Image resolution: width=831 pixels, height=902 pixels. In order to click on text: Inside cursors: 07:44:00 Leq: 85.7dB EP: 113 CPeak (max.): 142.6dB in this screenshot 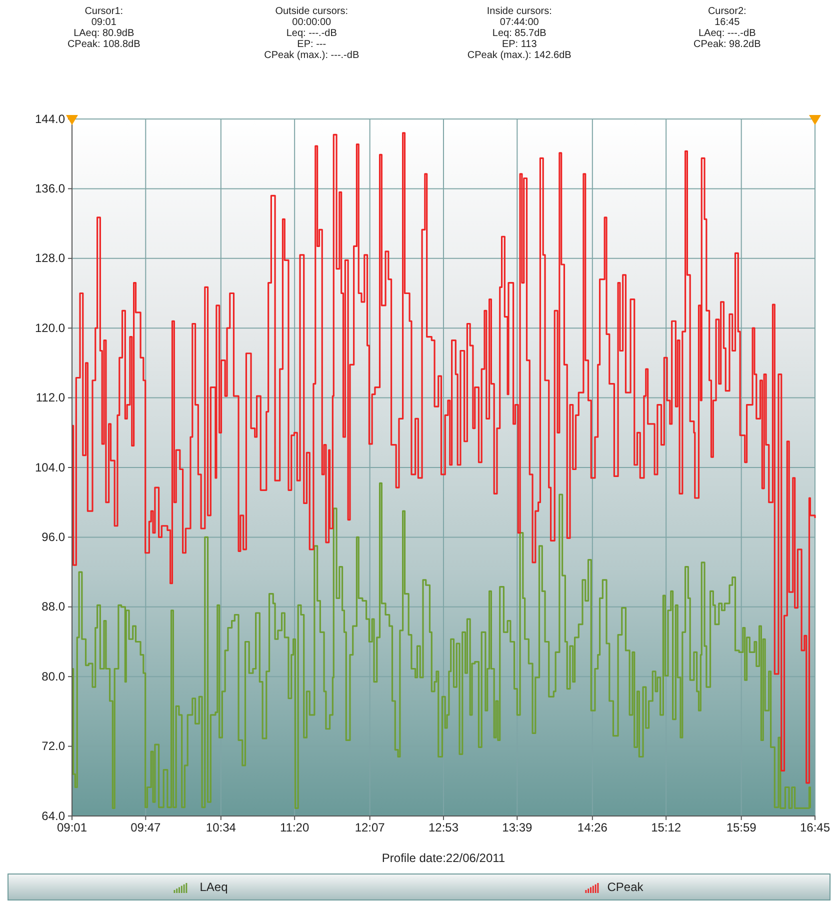, I will do `click(519, 33)`.